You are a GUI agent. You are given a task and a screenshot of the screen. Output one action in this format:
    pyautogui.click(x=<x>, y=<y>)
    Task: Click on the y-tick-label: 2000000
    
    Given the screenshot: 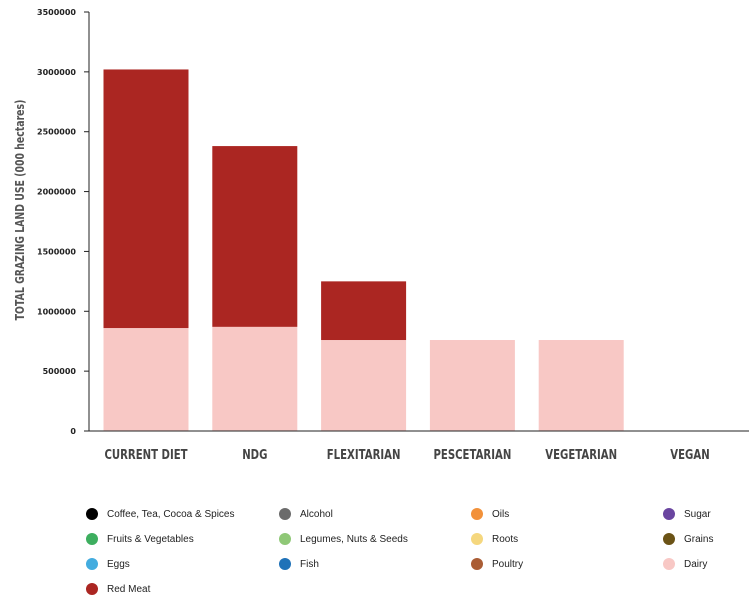 What is the action you would take?
    pyautogui.click(x=56, y=192)
    